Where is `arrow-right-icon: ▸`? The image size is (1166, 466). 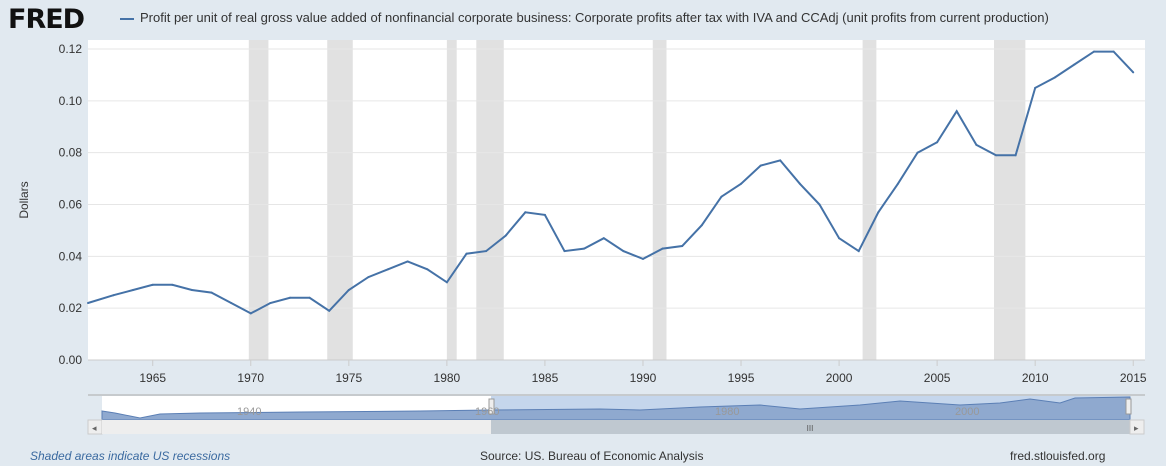
arrow-right-icon: ▸ is located at coordinates (1136, 428).